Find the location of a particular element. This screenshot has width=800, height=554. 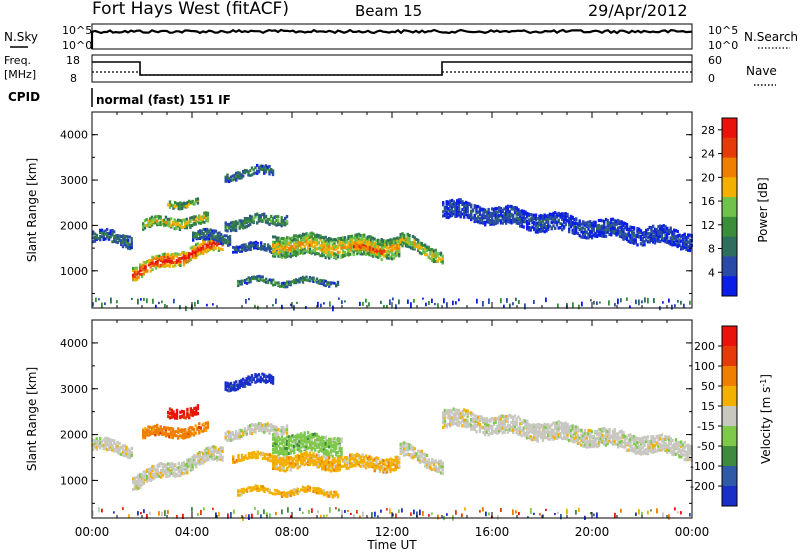

freq-unit-label: [MHz] is located at coordinates (20, 74).